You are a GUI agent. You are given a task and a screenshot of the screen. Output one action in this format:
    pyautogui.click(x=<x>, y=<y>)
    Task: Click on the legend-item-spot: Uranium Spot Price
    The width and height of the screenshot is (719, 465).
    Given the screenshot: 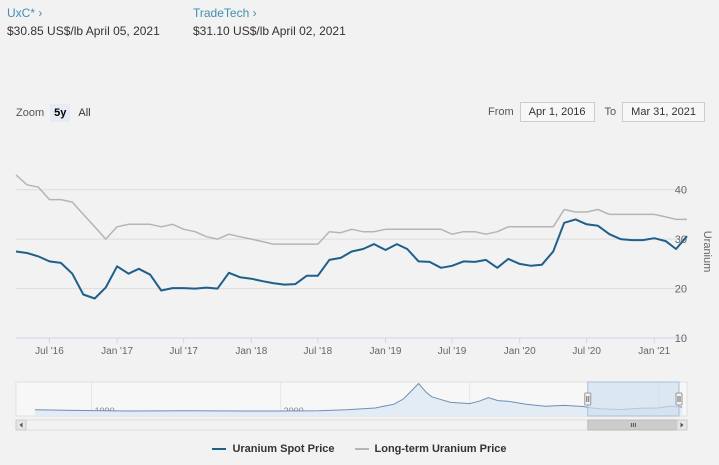 What is the action you would take?
    pyautogui.click(x=273, y=449)
    